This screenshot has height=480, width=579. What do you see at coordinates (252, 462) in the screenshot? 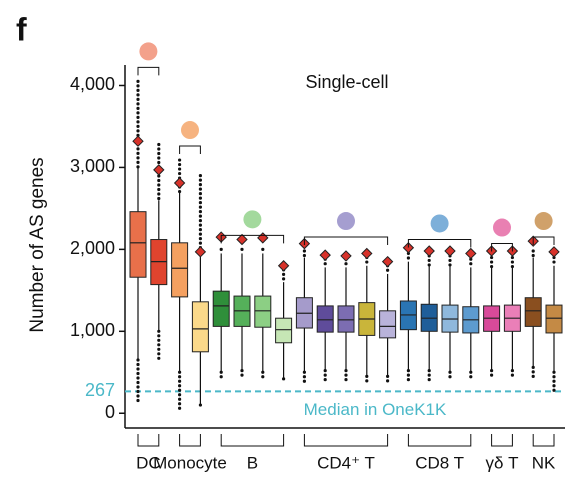
I see `group-label: B` at bounding box center [252, 462].